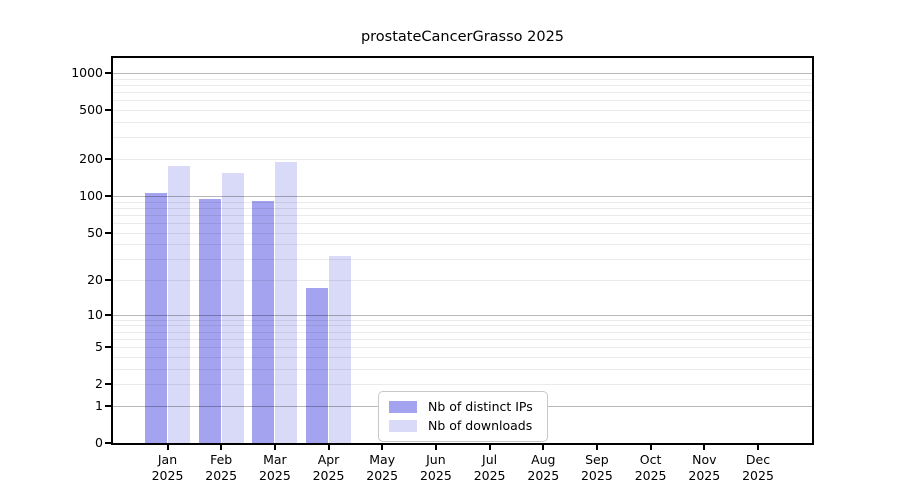  Describe the element at coordinates (480, 406) in the screenshot. I see `legend-label-distinct-ips: Nb of distinct IPs` at that location.